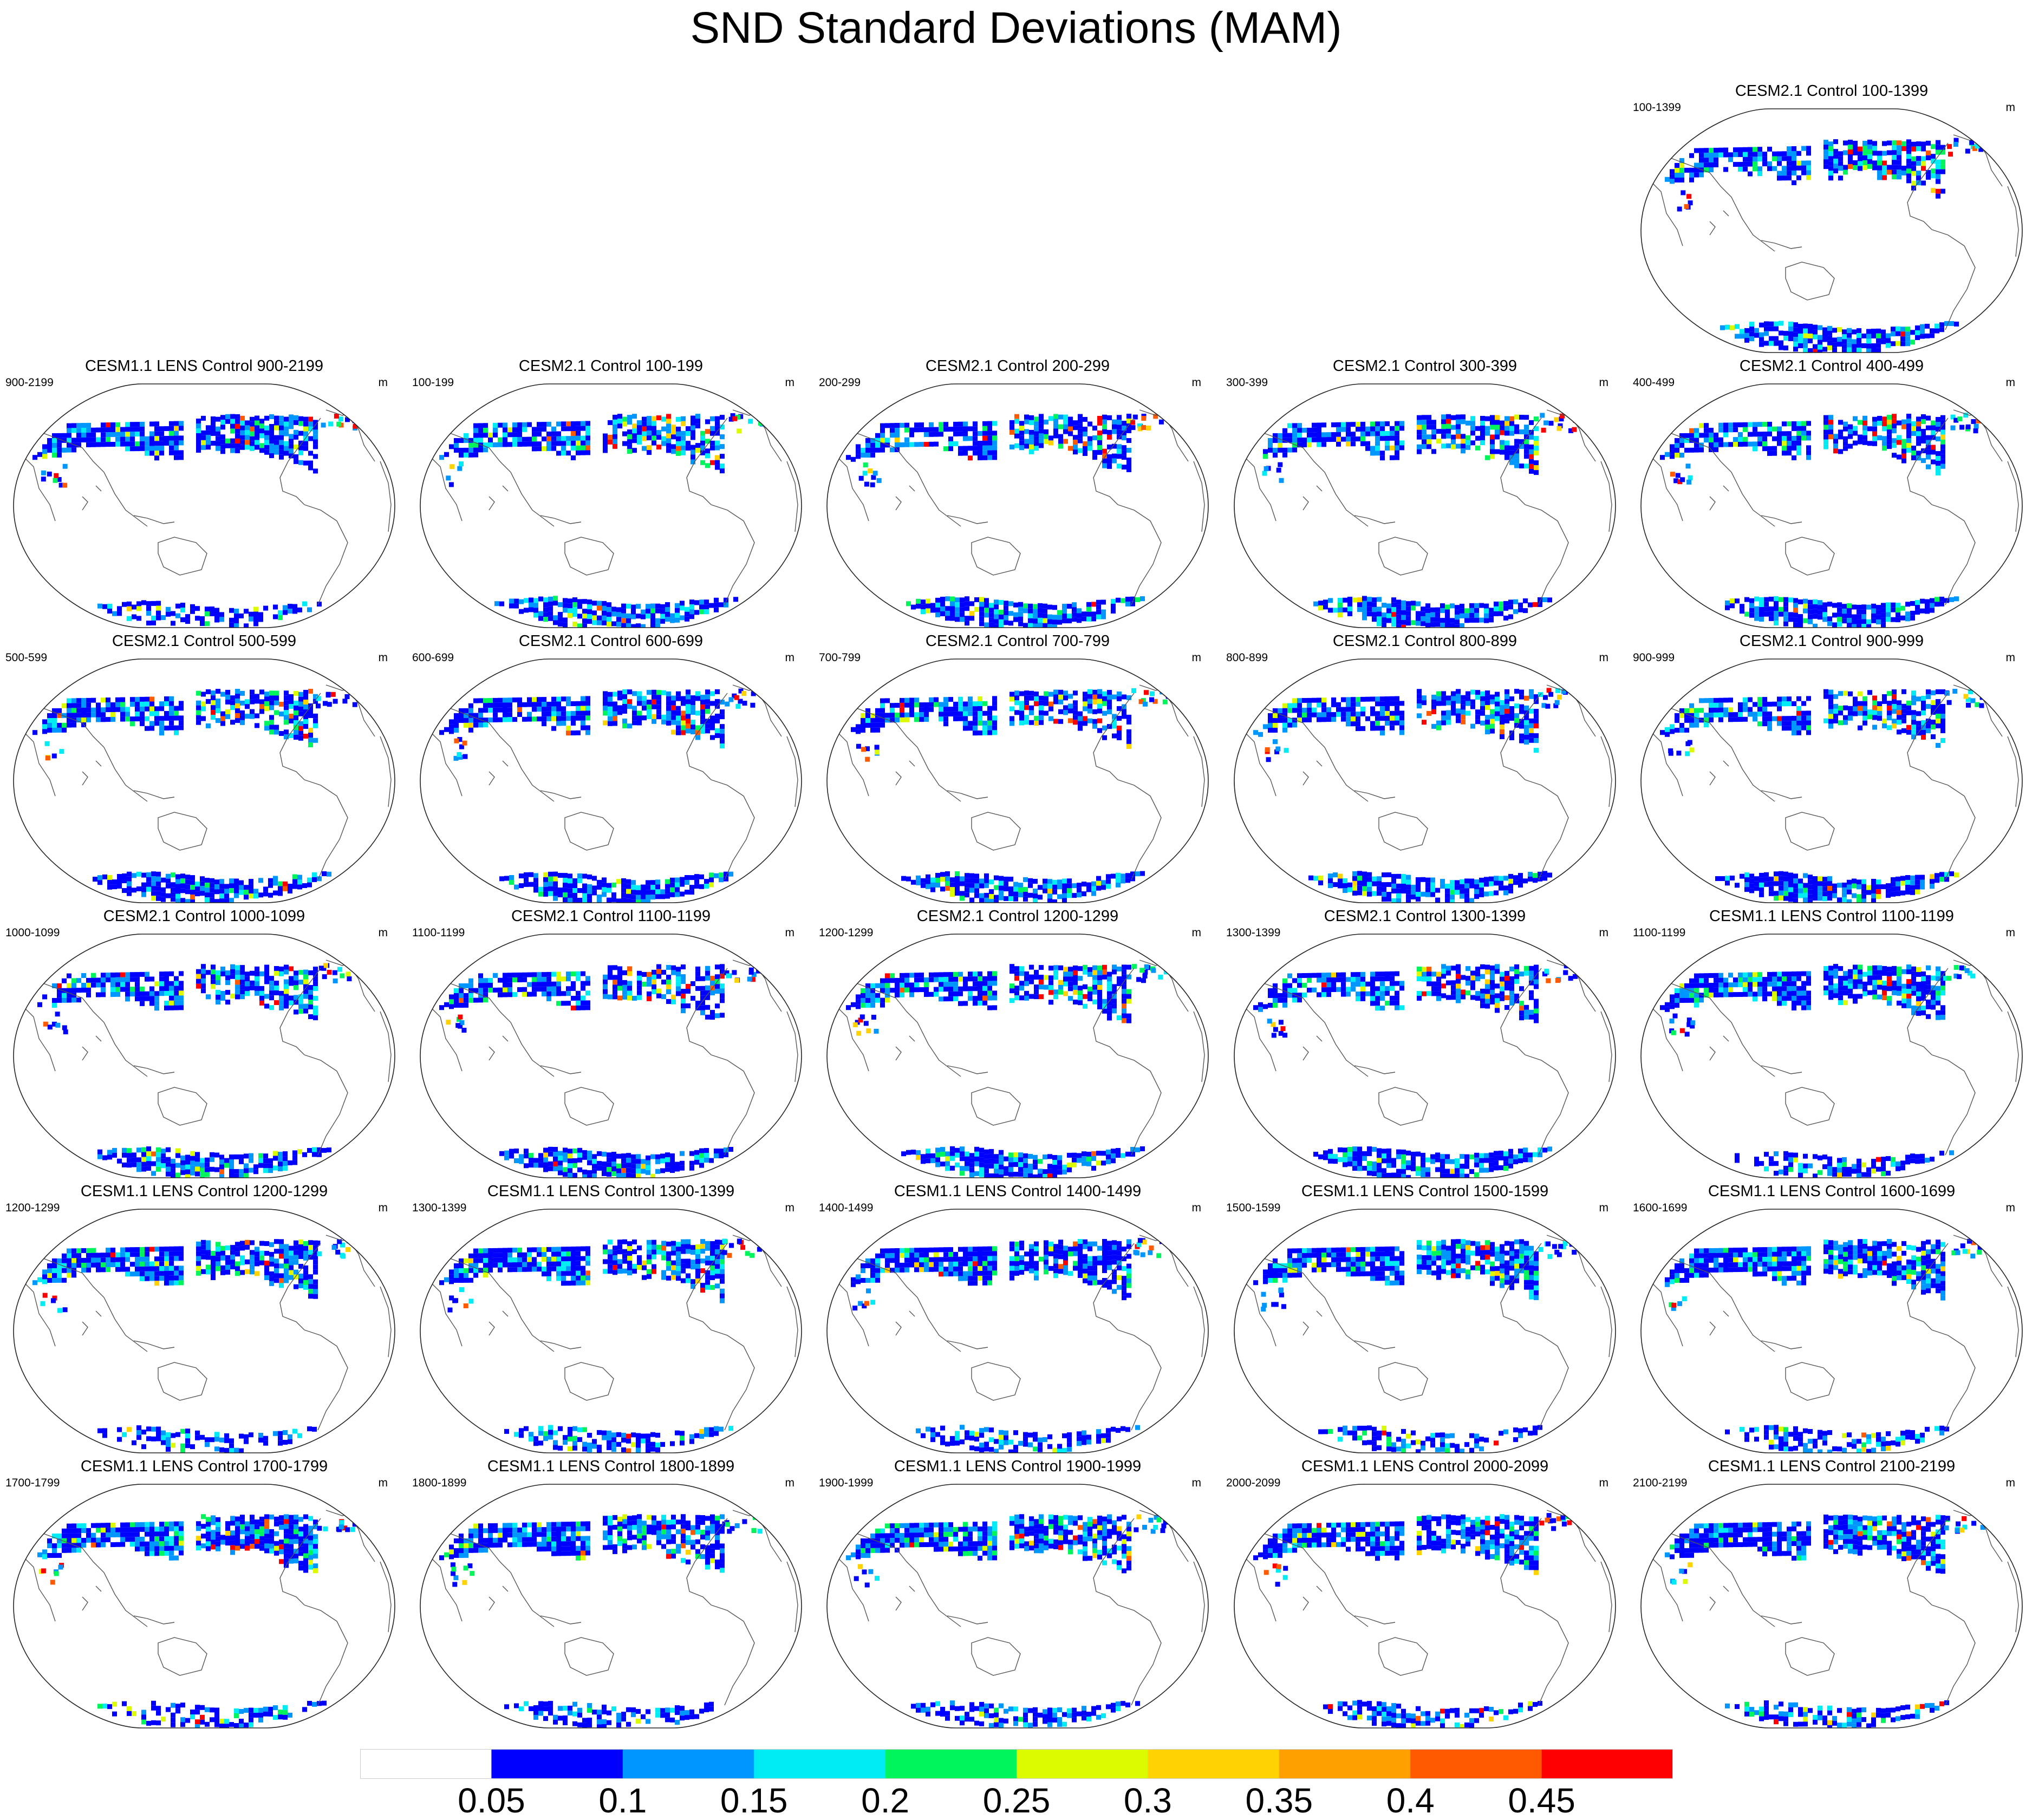 Image resolution: width=2032 pixels, height=1820 pixels. What do you see at coordinates (1018, 916) in the screenshot?
I see `panel-title: CESM2.1 Control 1200-1299` at bounding box center [1018, 916].